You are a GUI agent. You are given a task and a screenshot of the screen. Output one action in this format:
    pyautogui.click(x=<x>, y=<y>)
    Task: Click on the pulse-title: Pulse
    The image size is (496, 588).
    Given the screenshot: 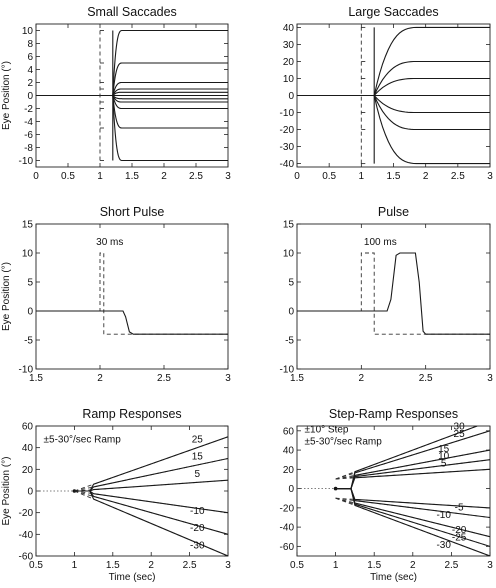 What is the action you would take?
    pyautogui.click(x=393, y=212)
    